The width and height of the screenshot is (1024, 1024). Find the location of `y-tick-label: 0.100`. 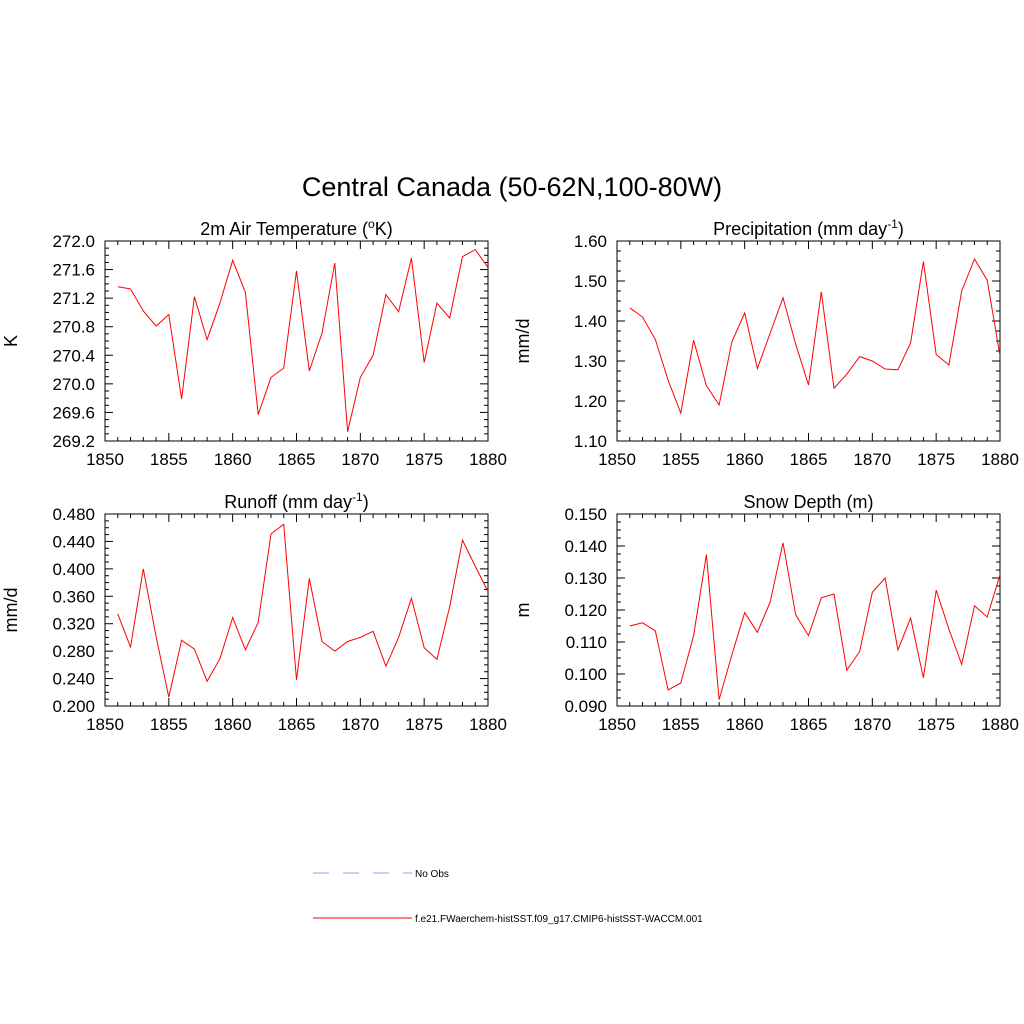

y-tick-label: 0.100 is located at coordinates (585, 674).